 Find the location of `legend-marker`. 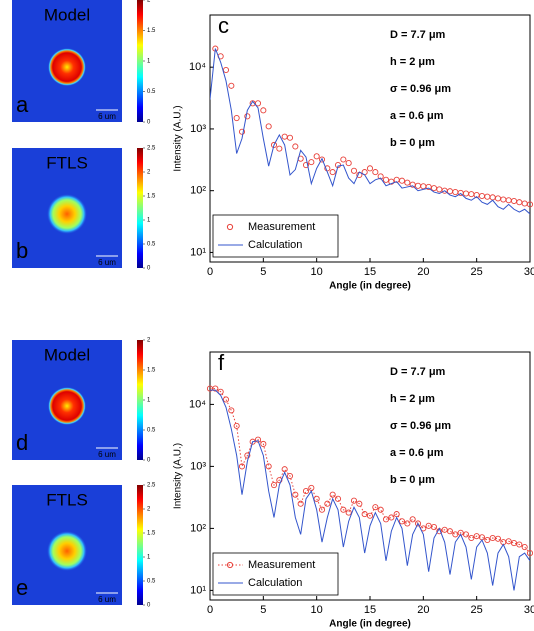

legend-marker is located at coordinates (230, 227).